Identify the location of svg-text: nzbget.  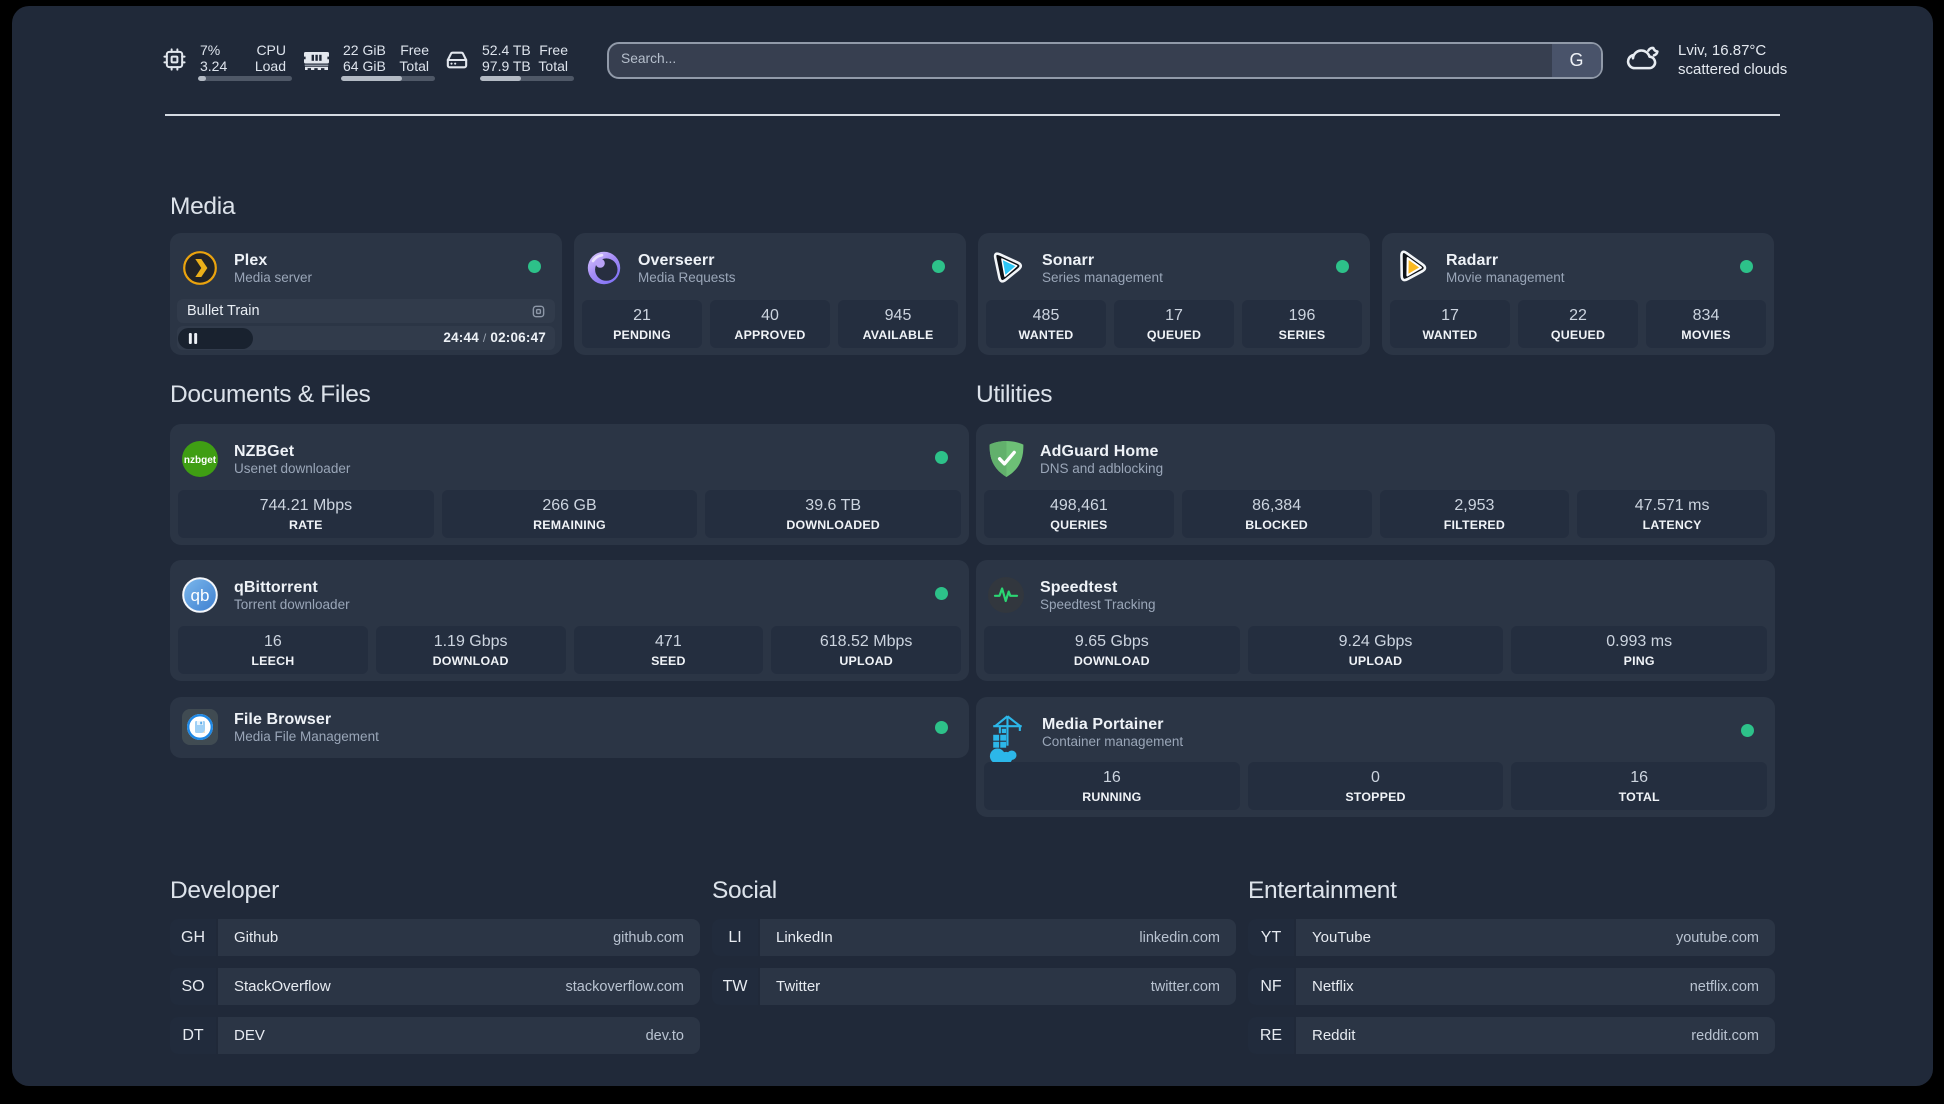
(200, 460).